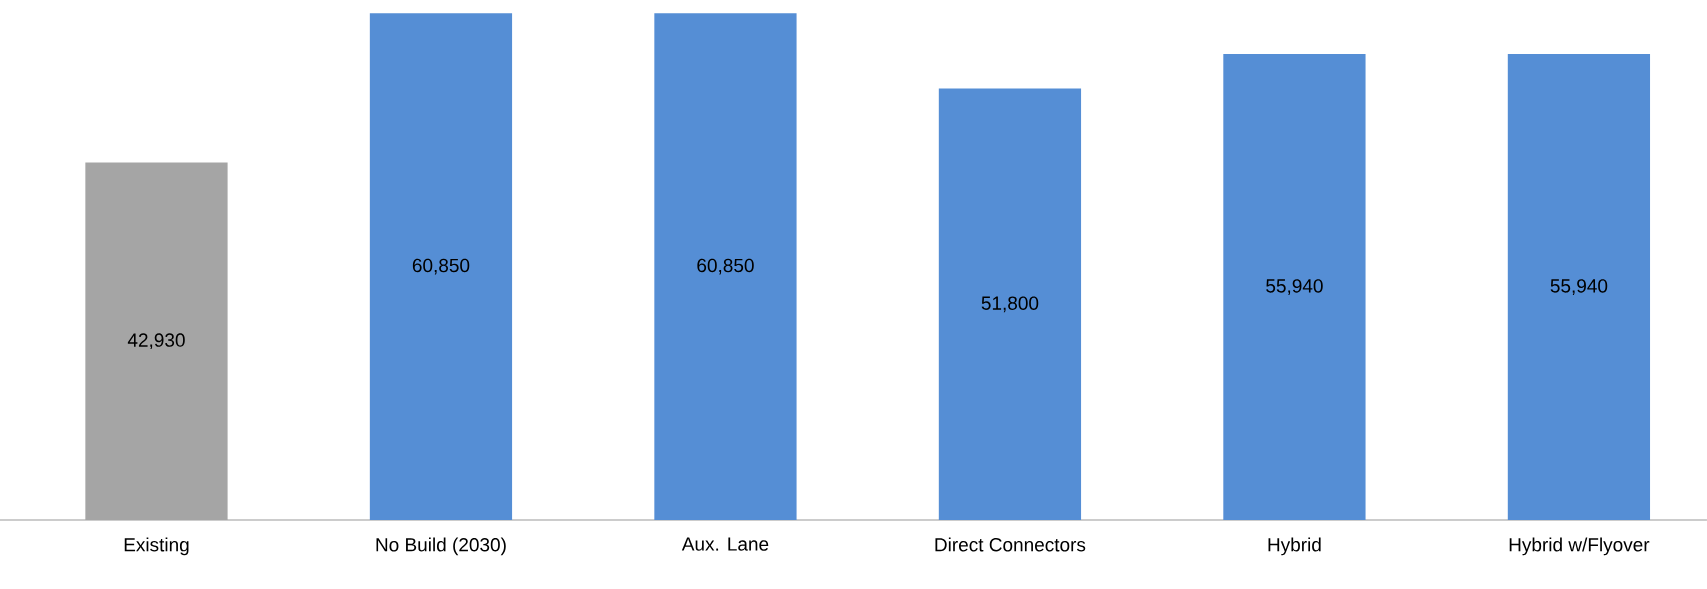 This screenshot has height=589, width=1707. I want to click on x-tick-label: No Build (2030), so click(441, 546).